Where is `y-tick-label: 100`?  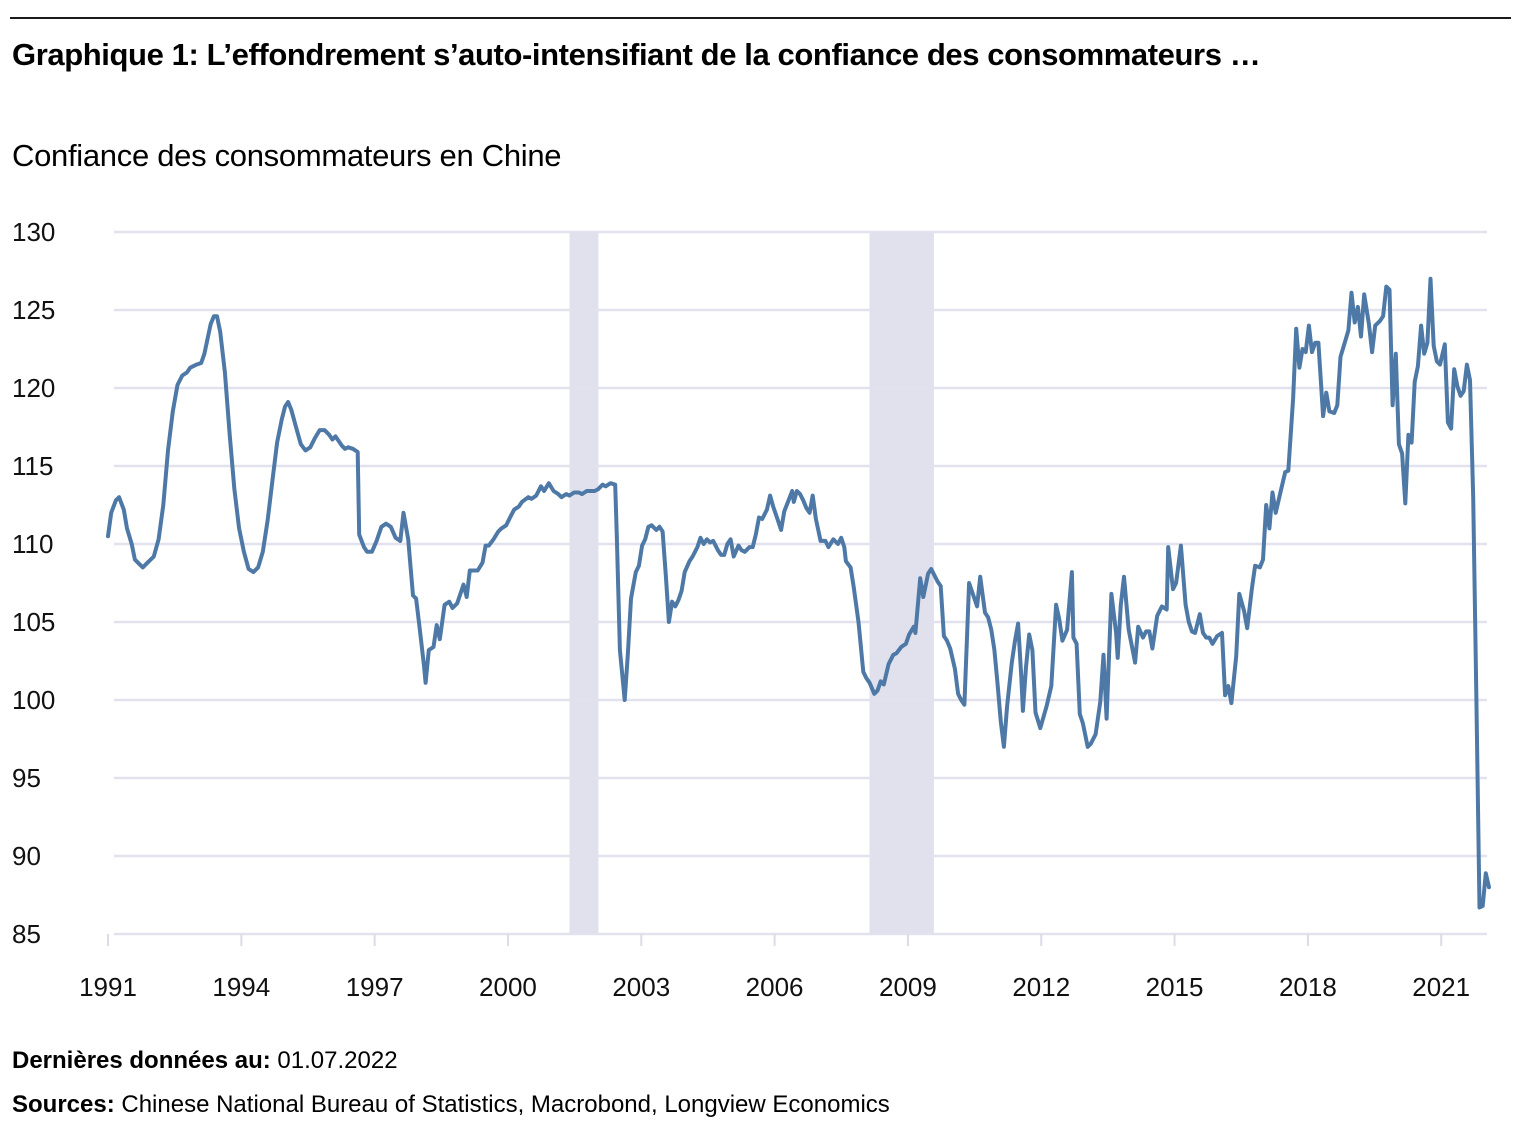
y-tick-label: 100 is located at coordinates (33, 700).